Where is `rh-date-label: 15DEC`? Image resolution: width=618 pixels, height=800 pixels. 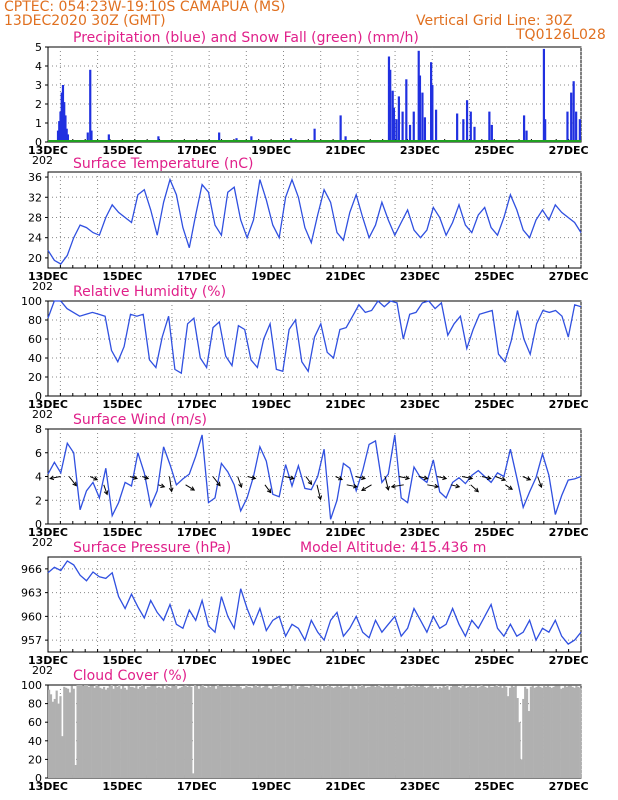 rh-date-label: 15DEC is located at coordinates (122, 404).